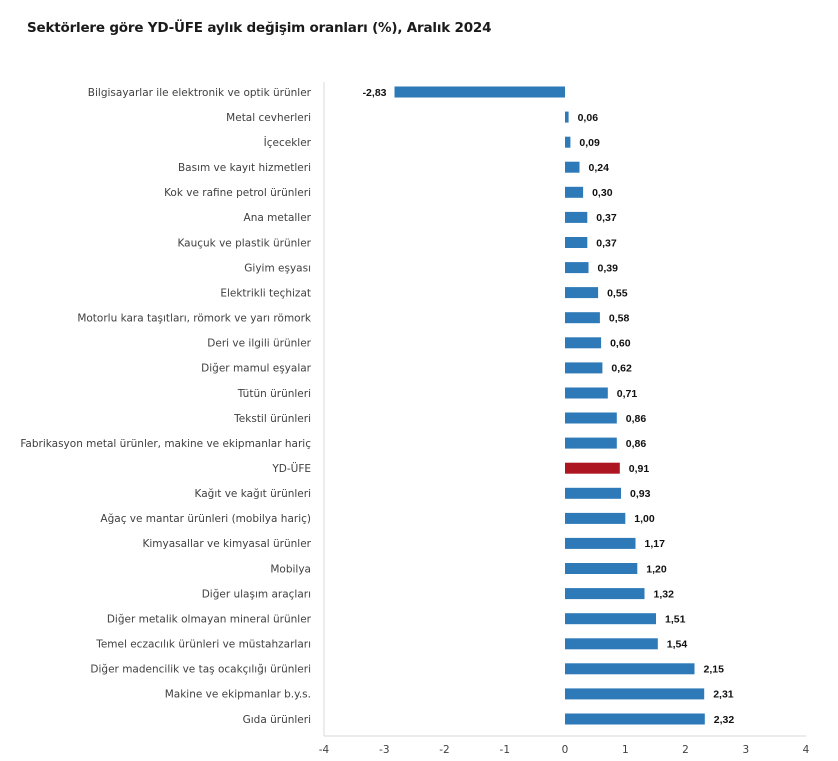  I want to click on category-label: Tekstil ürünleri, so click(272, 419).